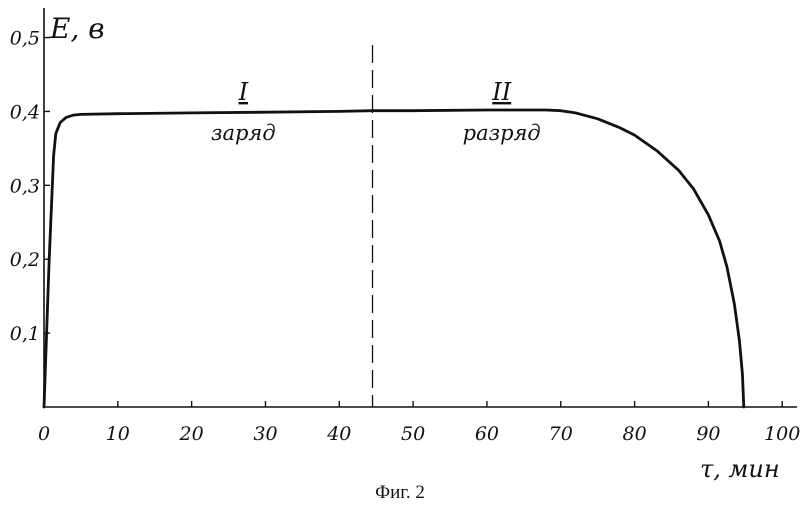 This screenshot has height=506, width=800. Describe the element at coordinates (25, 334) in the screenshot. I see `y-tick-label: 0,1` at that location.